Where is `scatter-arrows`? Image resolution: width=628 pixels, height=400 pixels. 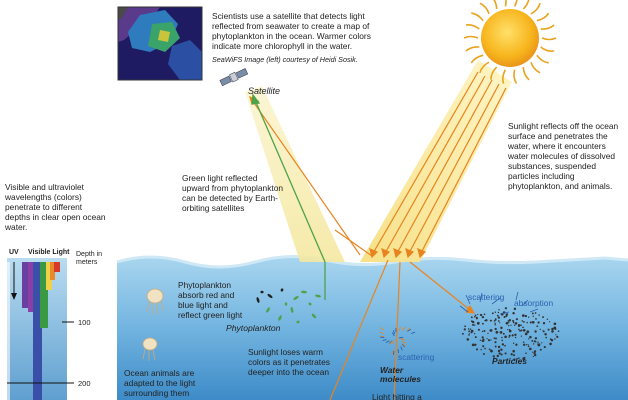 scatter-arrows is located at coordinates (499, 303).